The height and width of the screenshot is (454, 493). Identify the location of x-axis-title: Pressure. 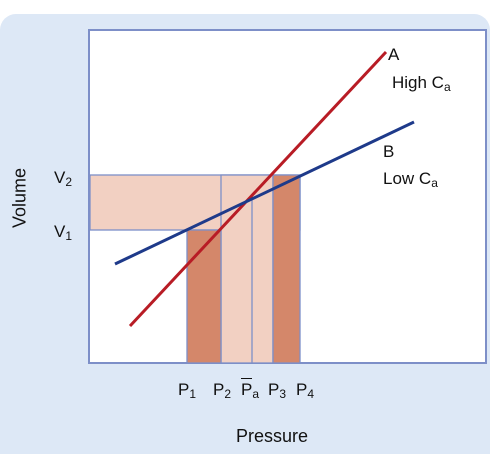
(272, 436).